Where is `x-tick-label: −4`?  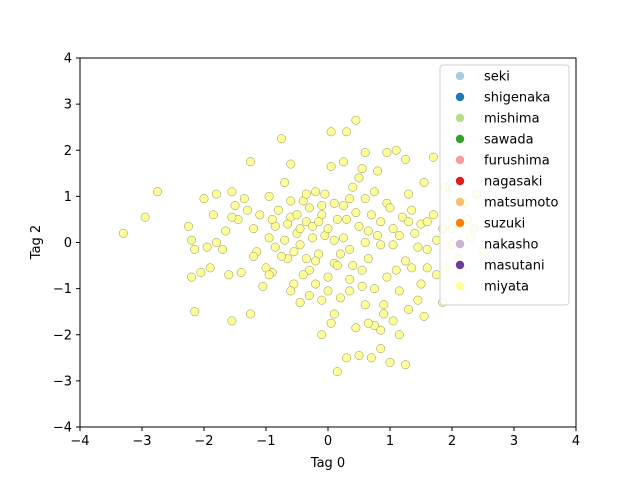 x-tick-label: −4 is located at coordinates (79, 441).